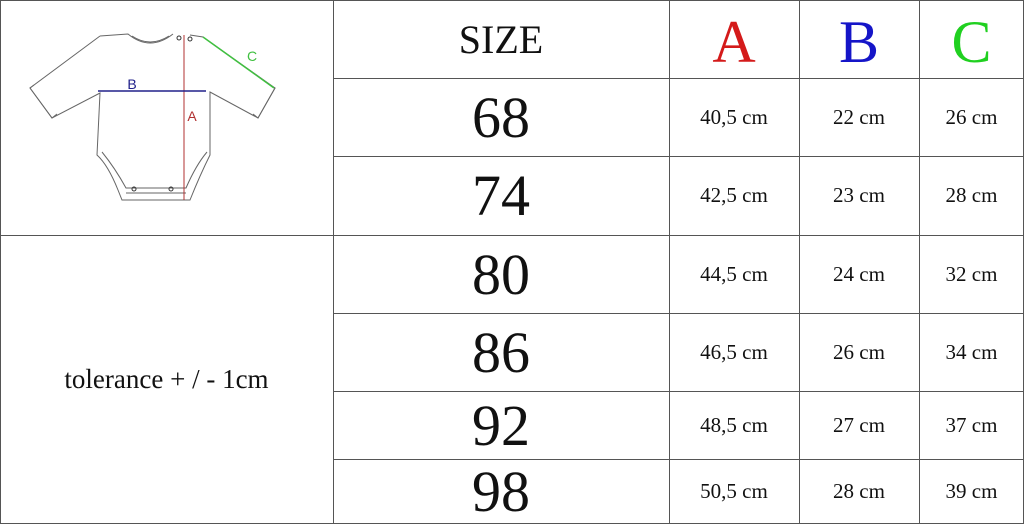  Describe the element at coordinates (734, 116) in the screenshot. I see `measure-a-cell: 40,5 cm` at that location.